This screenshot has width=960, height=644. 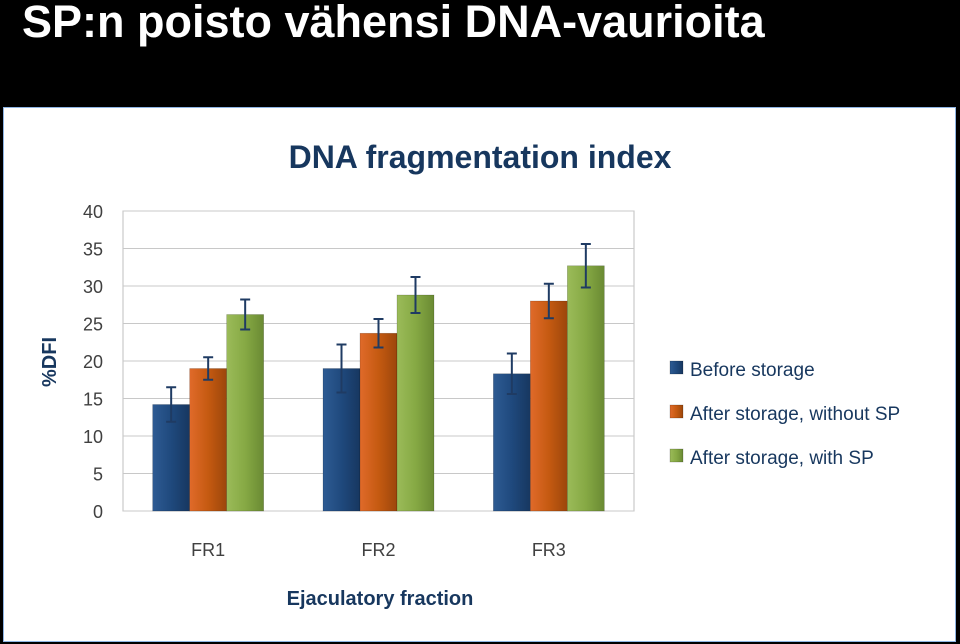 I want to click on x-tick-label: FR1, so click(x=208, y=550).